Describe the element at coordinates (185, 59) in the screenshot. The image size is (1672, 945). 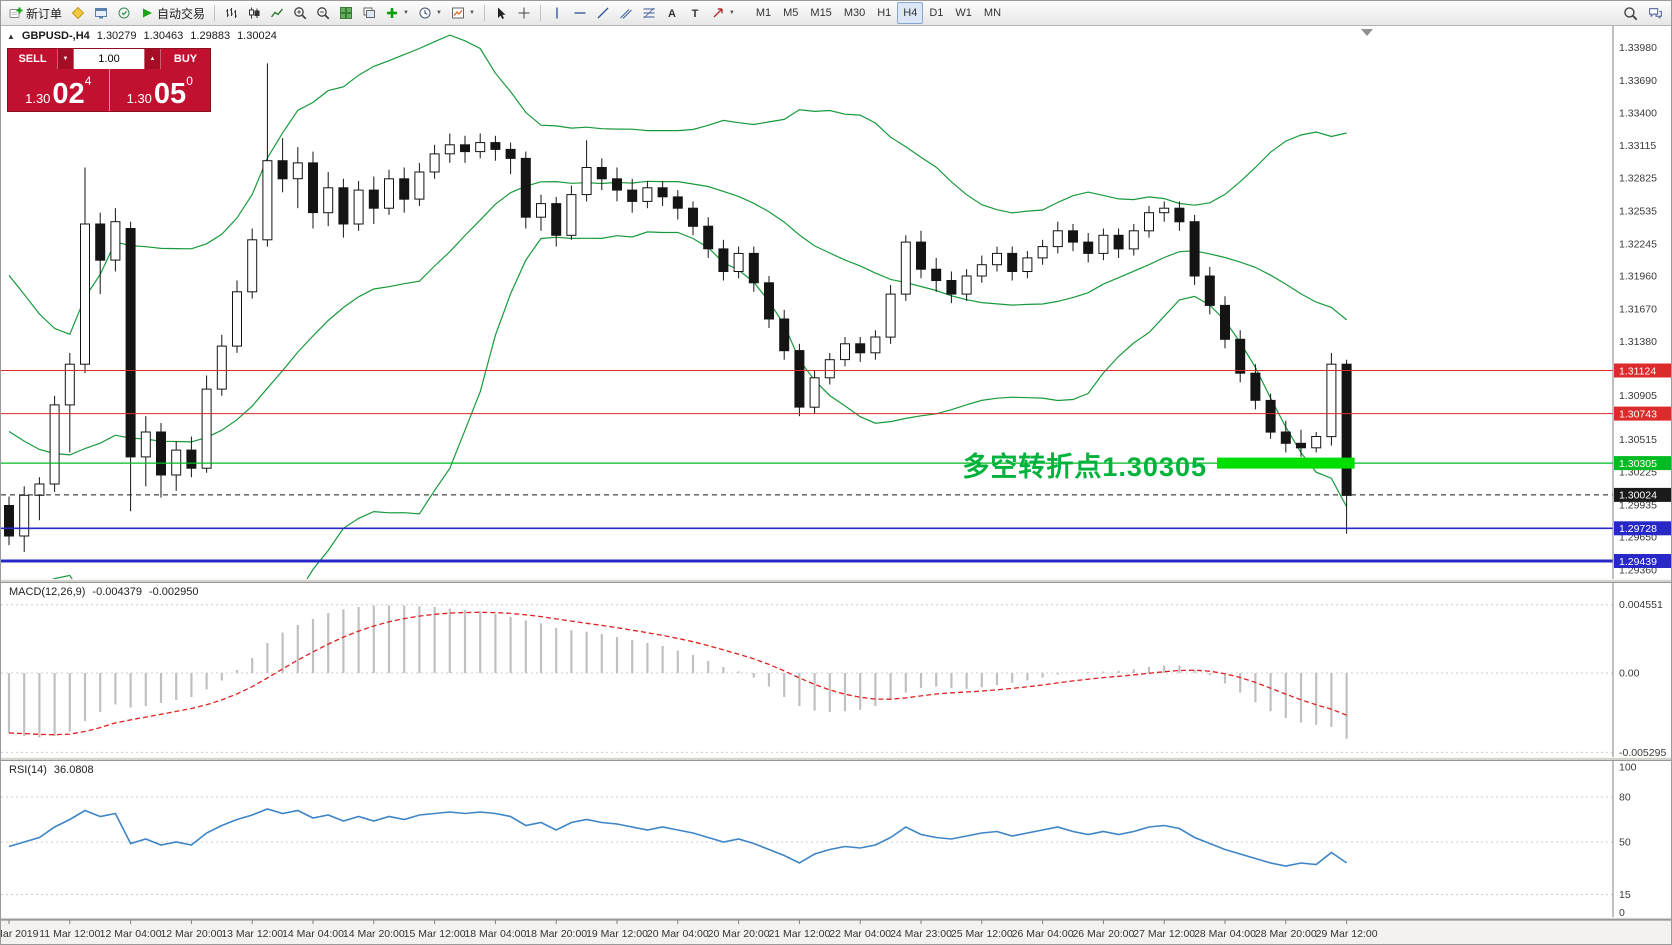
I see `buy-button: BUY` at that location.